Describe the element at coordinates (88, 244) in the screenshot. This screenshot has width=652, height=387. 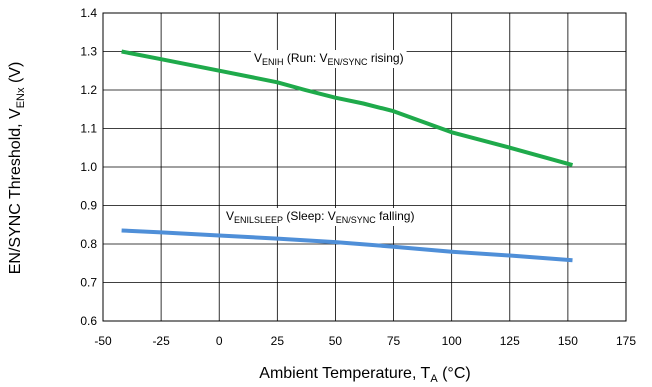
I see `y-tick-label: 0.8` at that location.